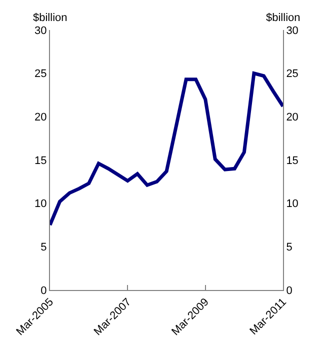 The height and width of the screenshot is (361, 321). Describe the element at coordinates (50, 18) in the screenshot. I see `y-axis-title: $billion` at that location.